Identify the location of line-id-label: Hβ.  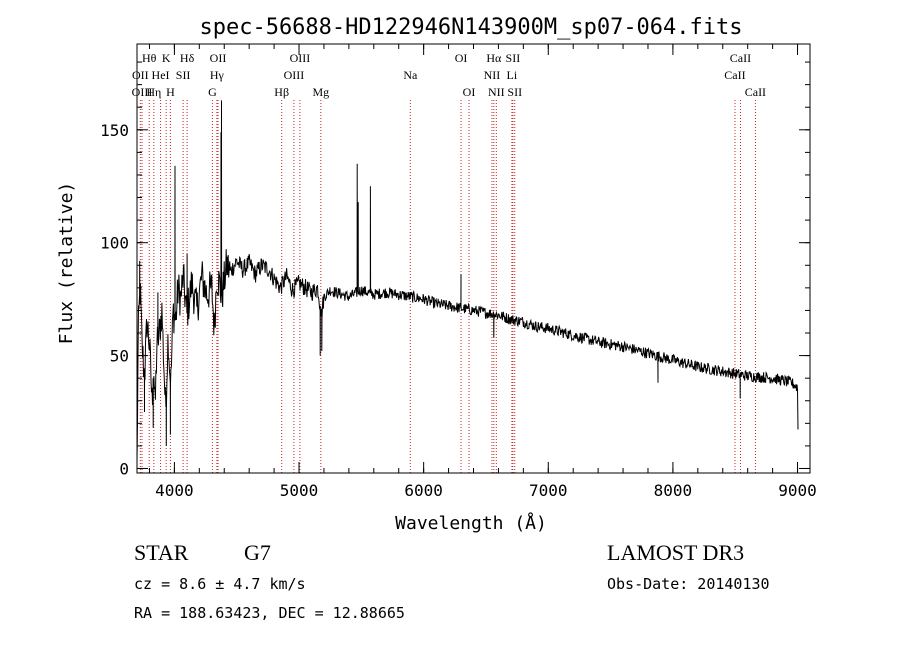
(281, 92).